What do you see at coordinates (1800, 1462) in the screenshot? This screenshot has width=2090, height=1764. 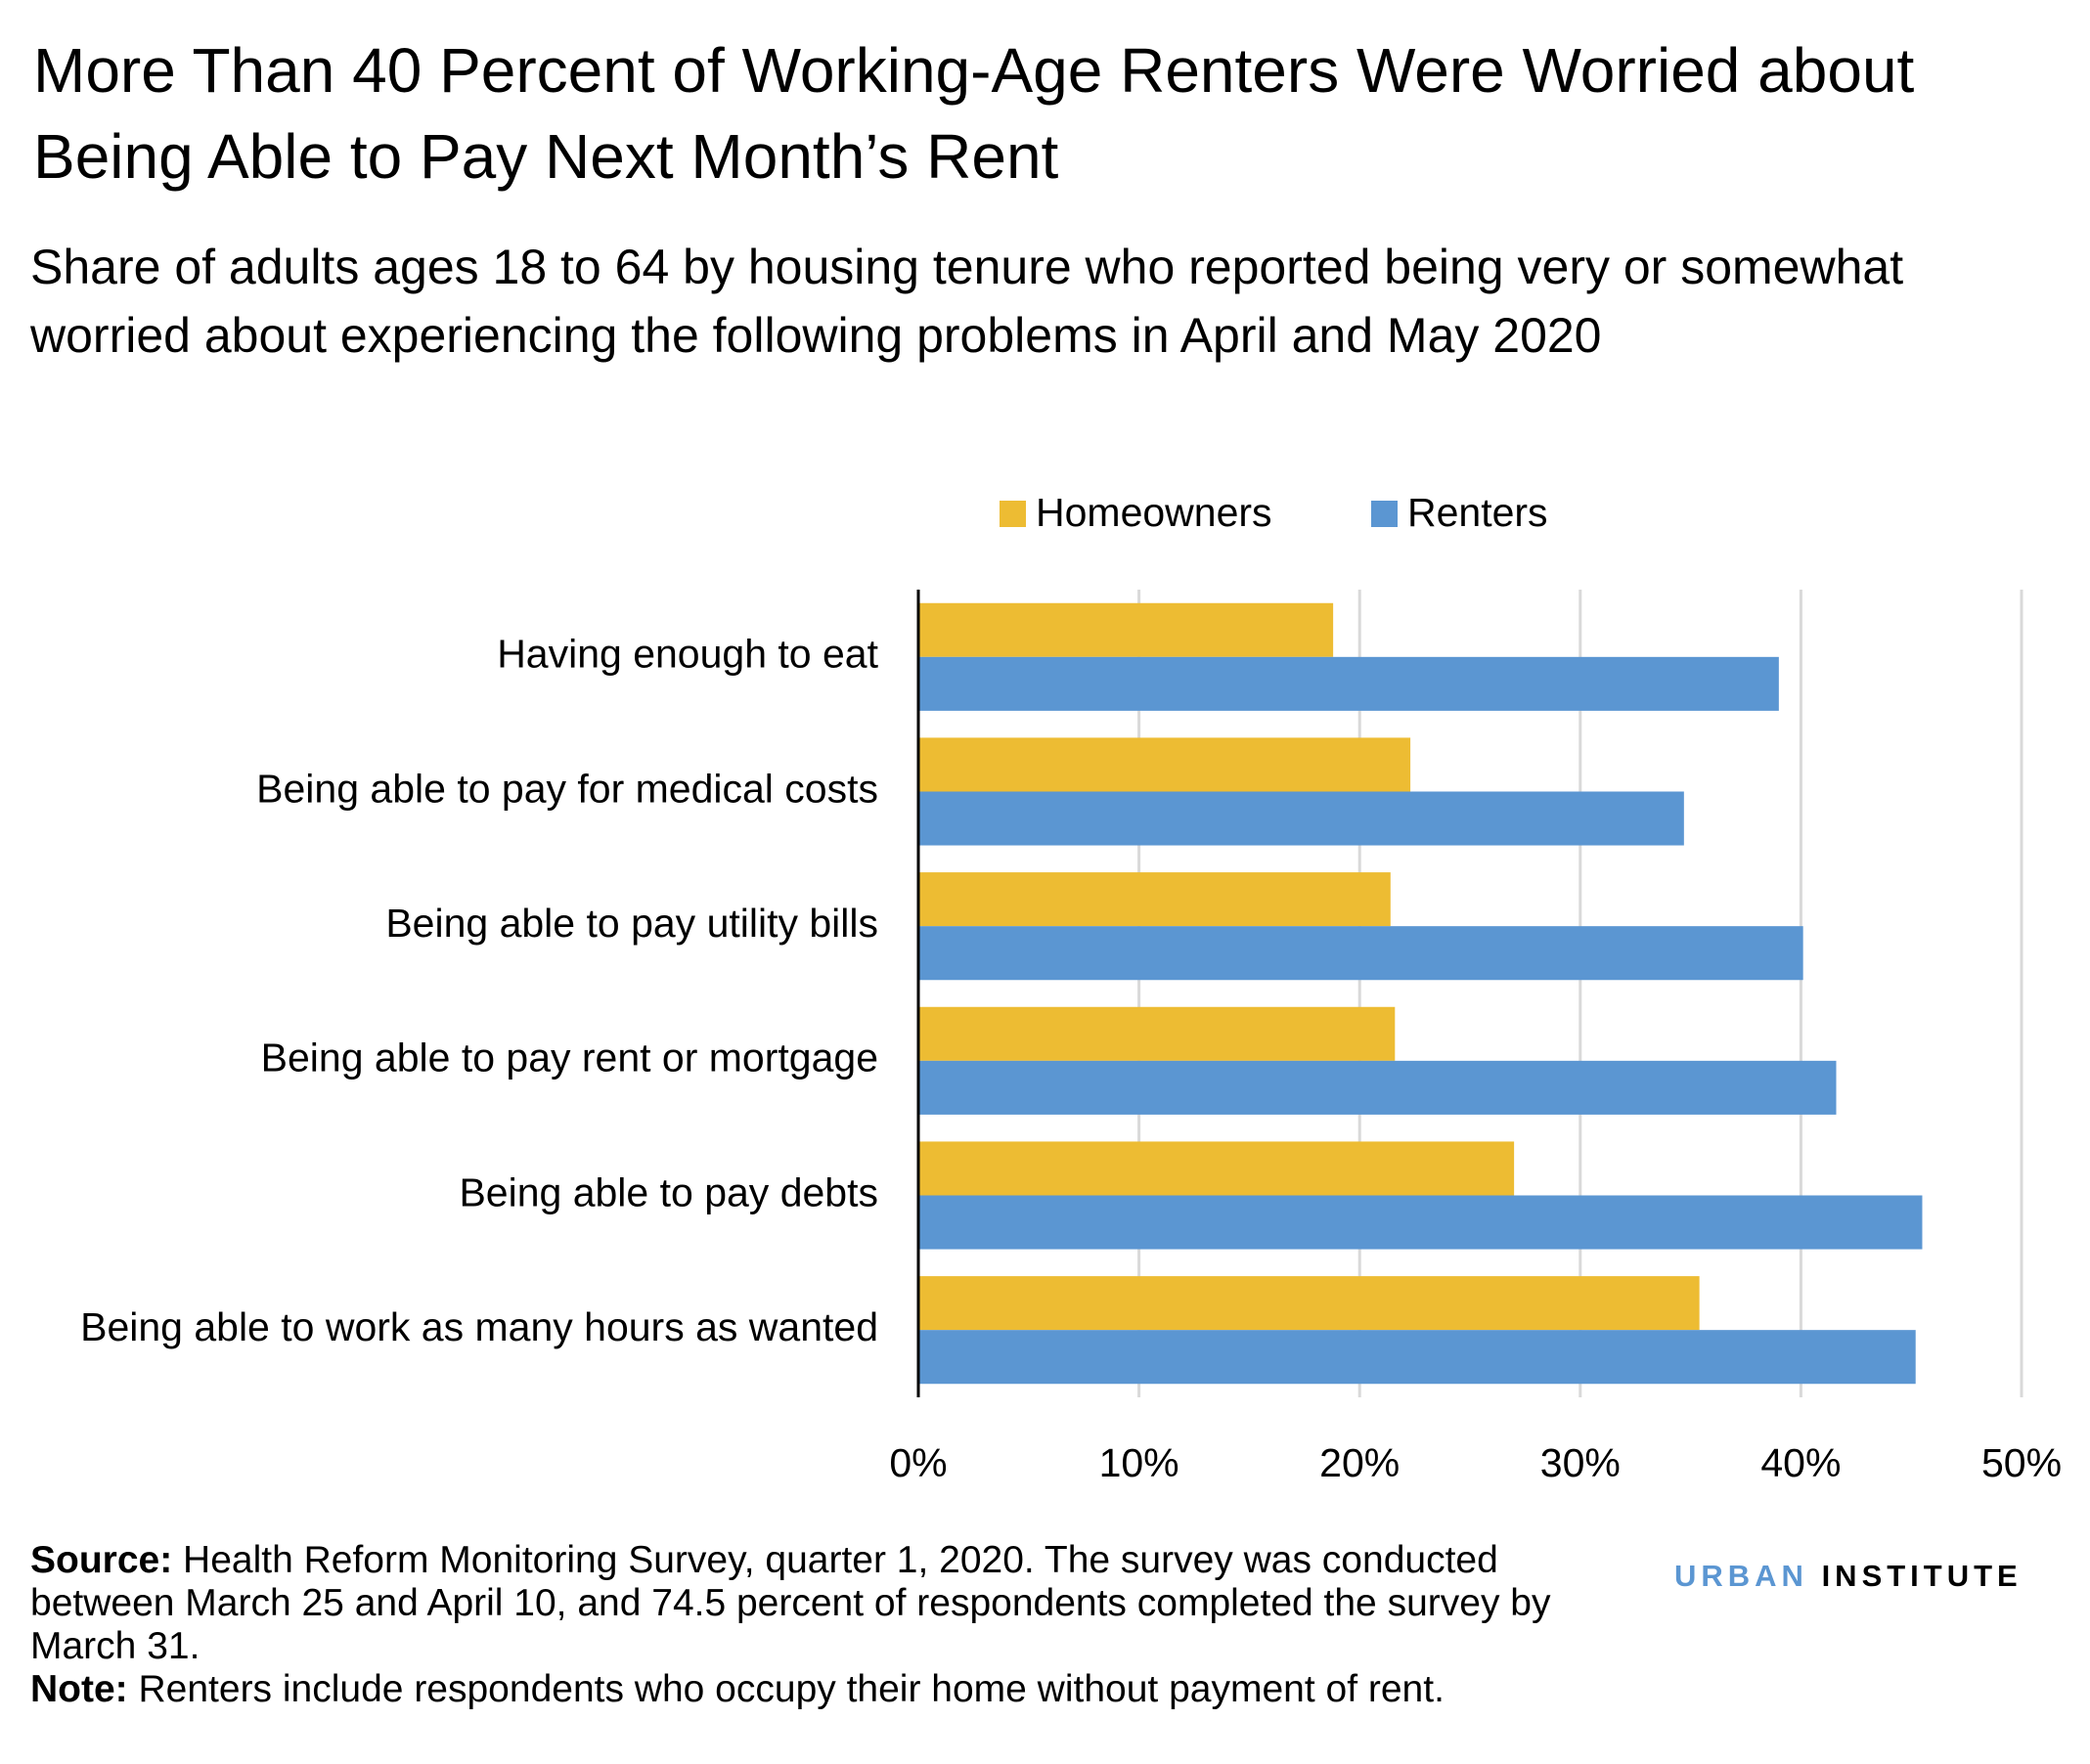 I see `x-tick-label: 40%` at bounding box center [1800, 1462].